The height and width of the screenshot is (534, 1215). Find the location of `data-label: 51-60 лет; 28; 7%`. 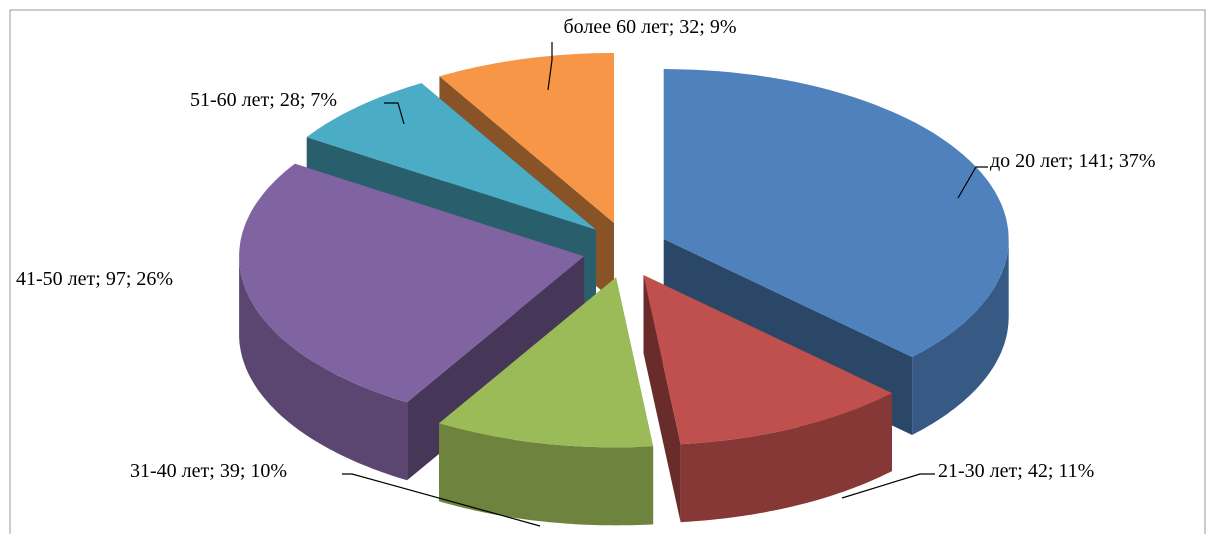

data-label: 51-60 лет; 28; 7% is located at coordinates (264, 100).